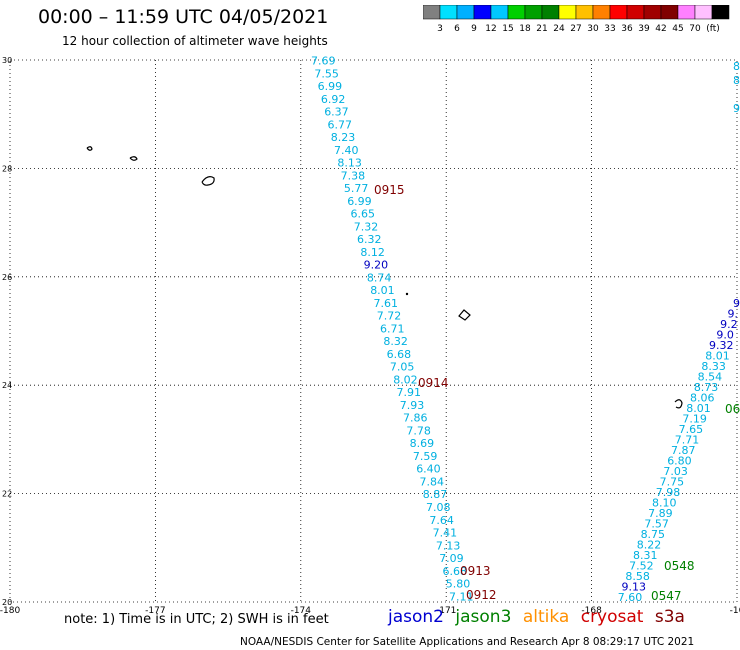  Describe the element at coordinates (694, 419) in the screenshot. I see `track-b-value: 7.19` at that location.